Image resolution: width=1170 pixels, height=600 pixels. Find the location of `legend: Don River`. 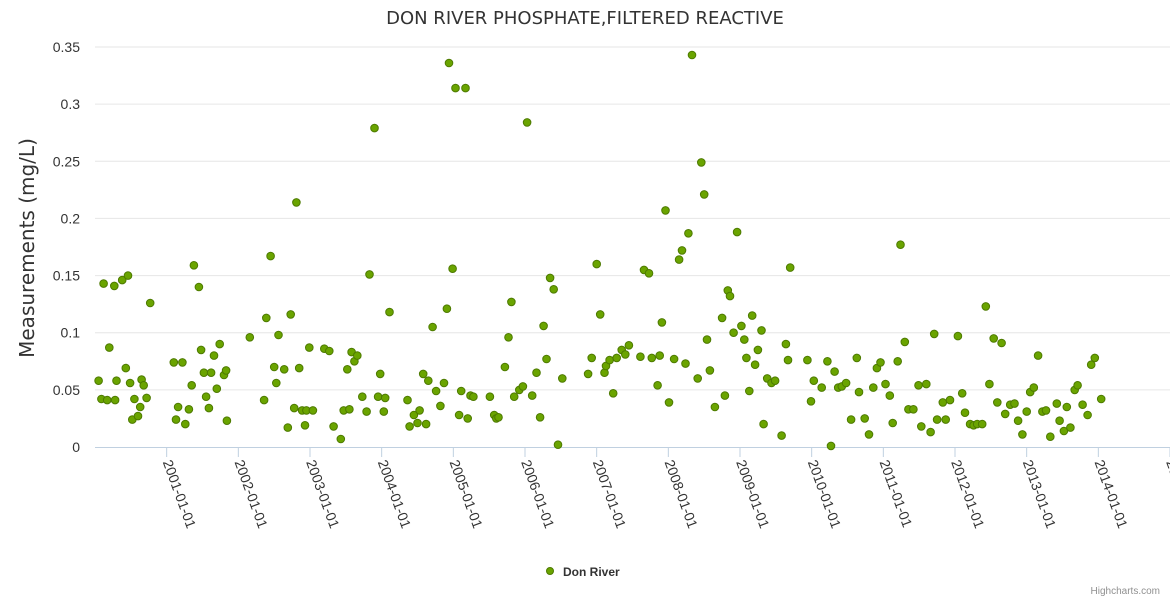

legend: Don River is located at coordinates (583, 572).